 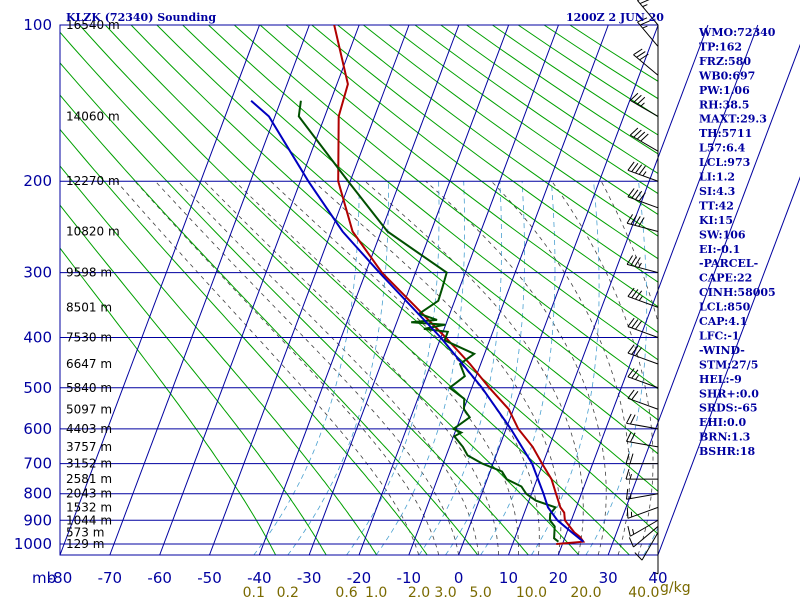 I want to click on mixing-ratio-tick-label: 10.0, so click(x=531, y=592).